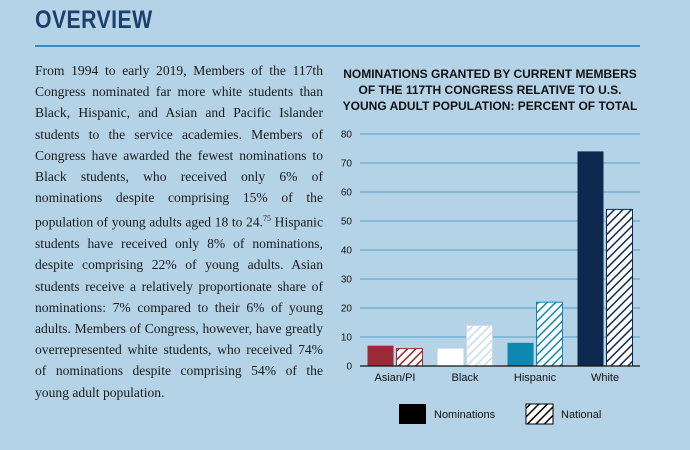 The height and width of the screenshot is (450, 690). Describe the element at coordinates (409, 357) in the screenshot. I see `bar-national-asianpi` at that location.